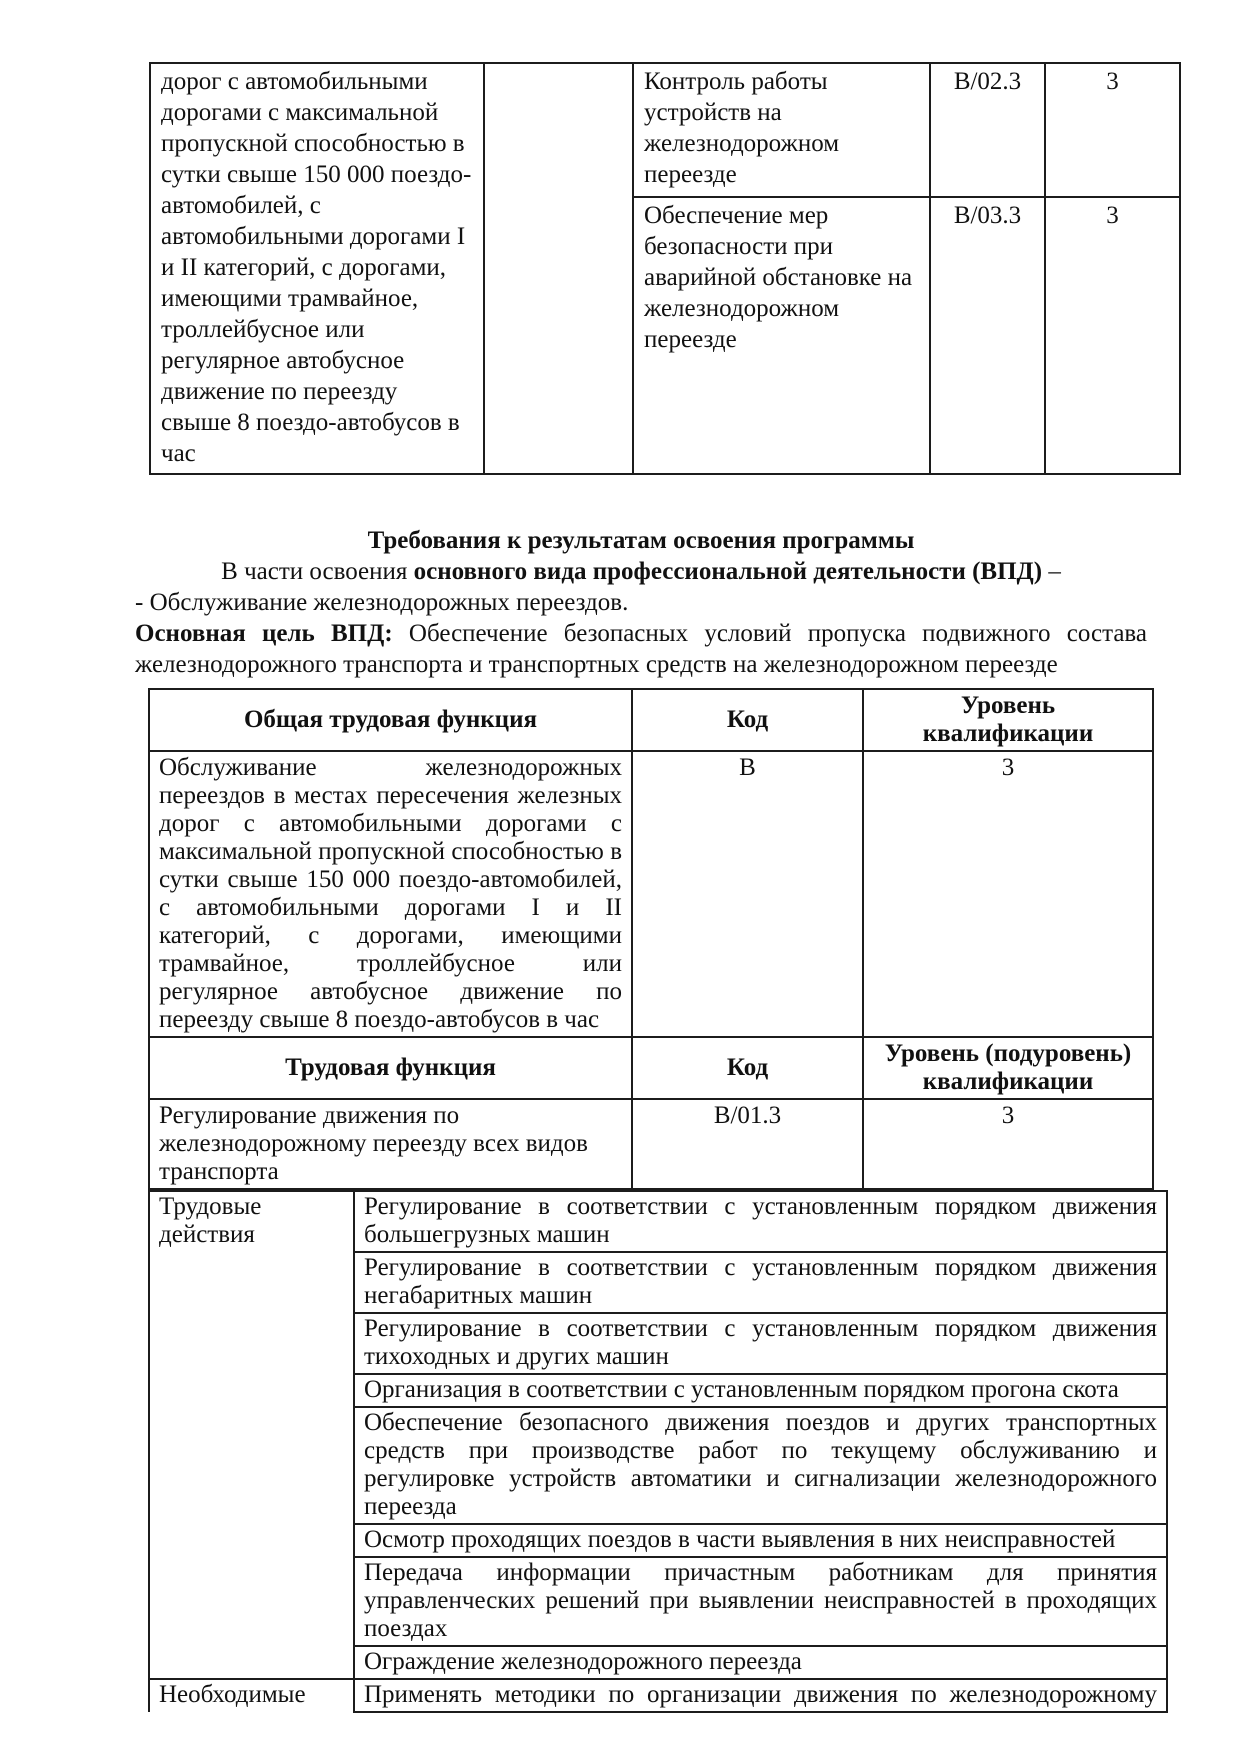 The height and width of the screenshot is (1754, 1241). What do you see at coordinates (558, 268) in the screenshot?
I see `otf-empty-cell` at bounding box center [558, 268].